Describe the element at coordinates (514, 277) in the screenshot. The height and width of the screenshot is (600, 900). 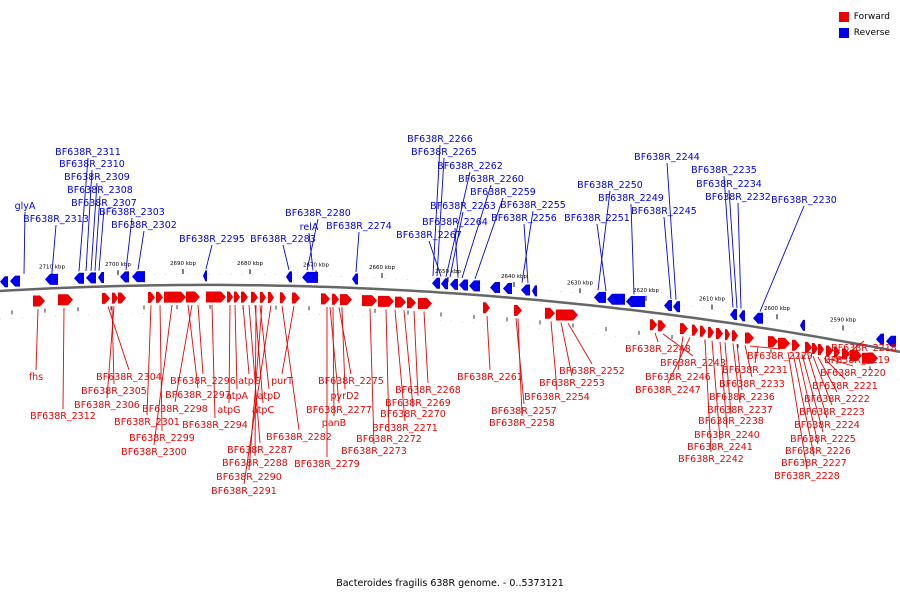
I see `axis-tick-label: 2640 kbp` at that location.